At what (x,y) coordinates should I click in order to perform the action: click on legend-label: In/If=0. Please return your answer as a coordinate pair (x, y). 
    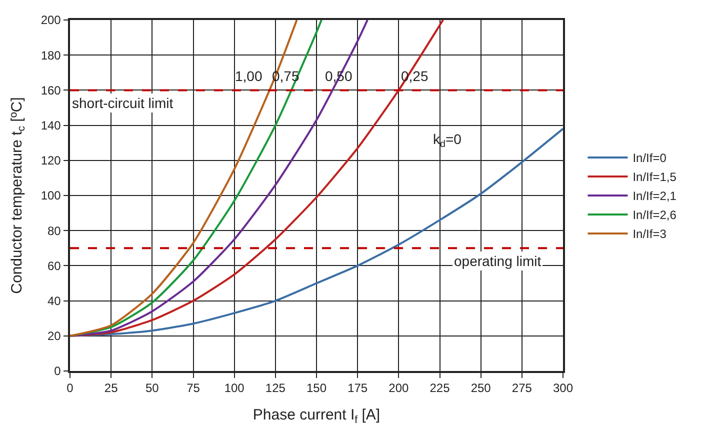
    Looking at the image, I should click on (649, 158).